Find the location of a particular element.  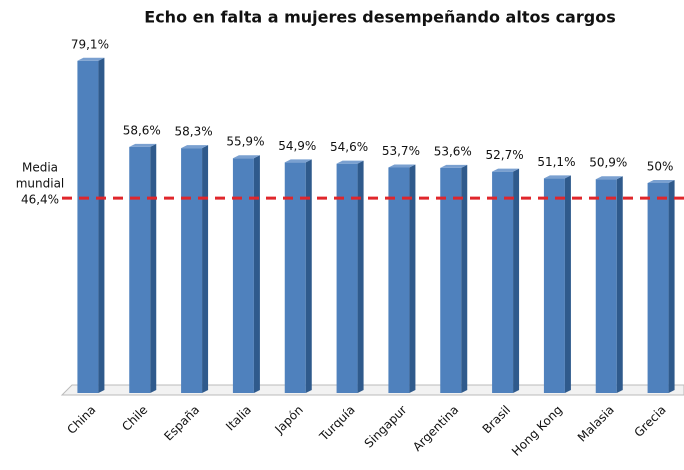

value-label: 54,9% is located at coordinates (297, 146).